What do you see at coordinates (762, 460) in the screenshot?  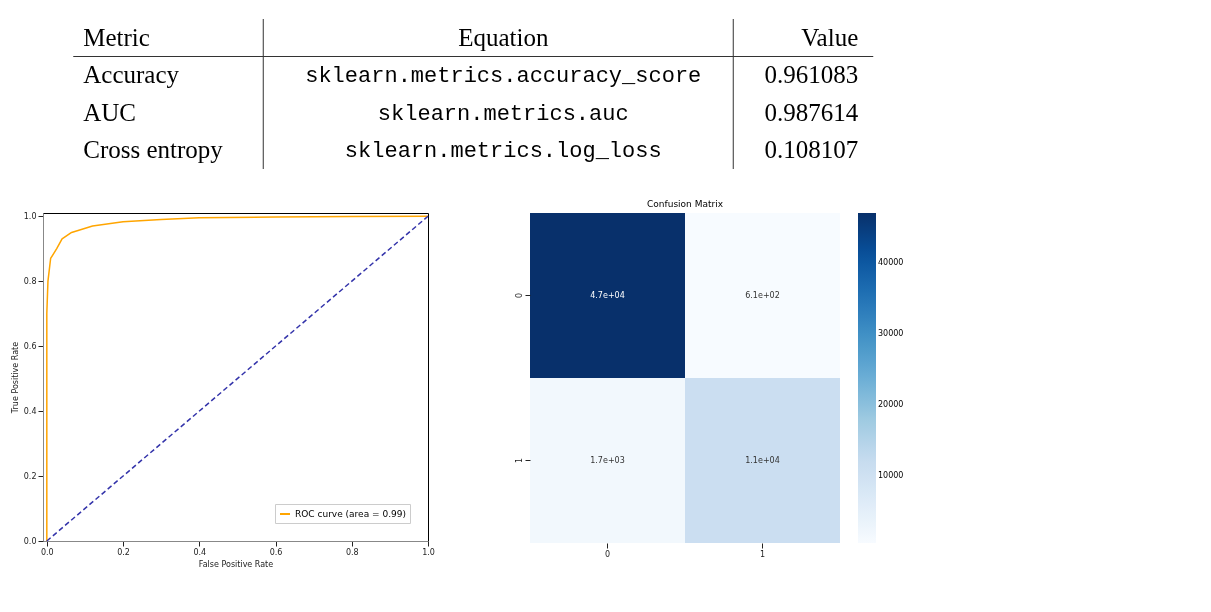 I see `data-label: 1.1e+04` at bounding box center [762, 460].